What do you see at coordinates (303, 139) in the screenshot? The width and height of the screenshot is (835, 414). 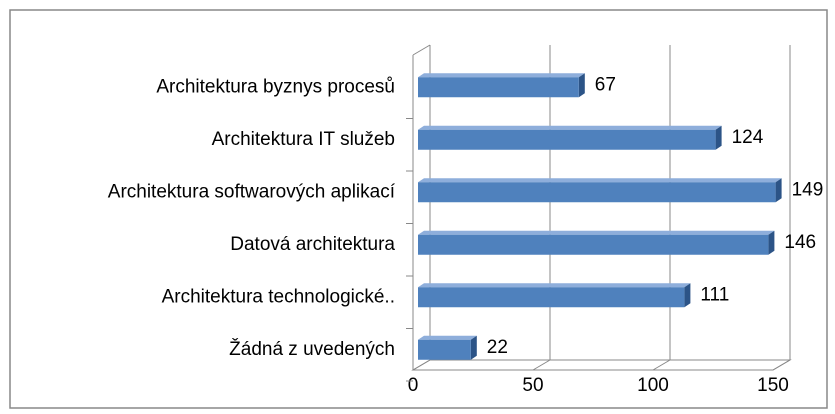 I see `y-tick-label: Architektura IT služeb` at bounding box center [303, 139].